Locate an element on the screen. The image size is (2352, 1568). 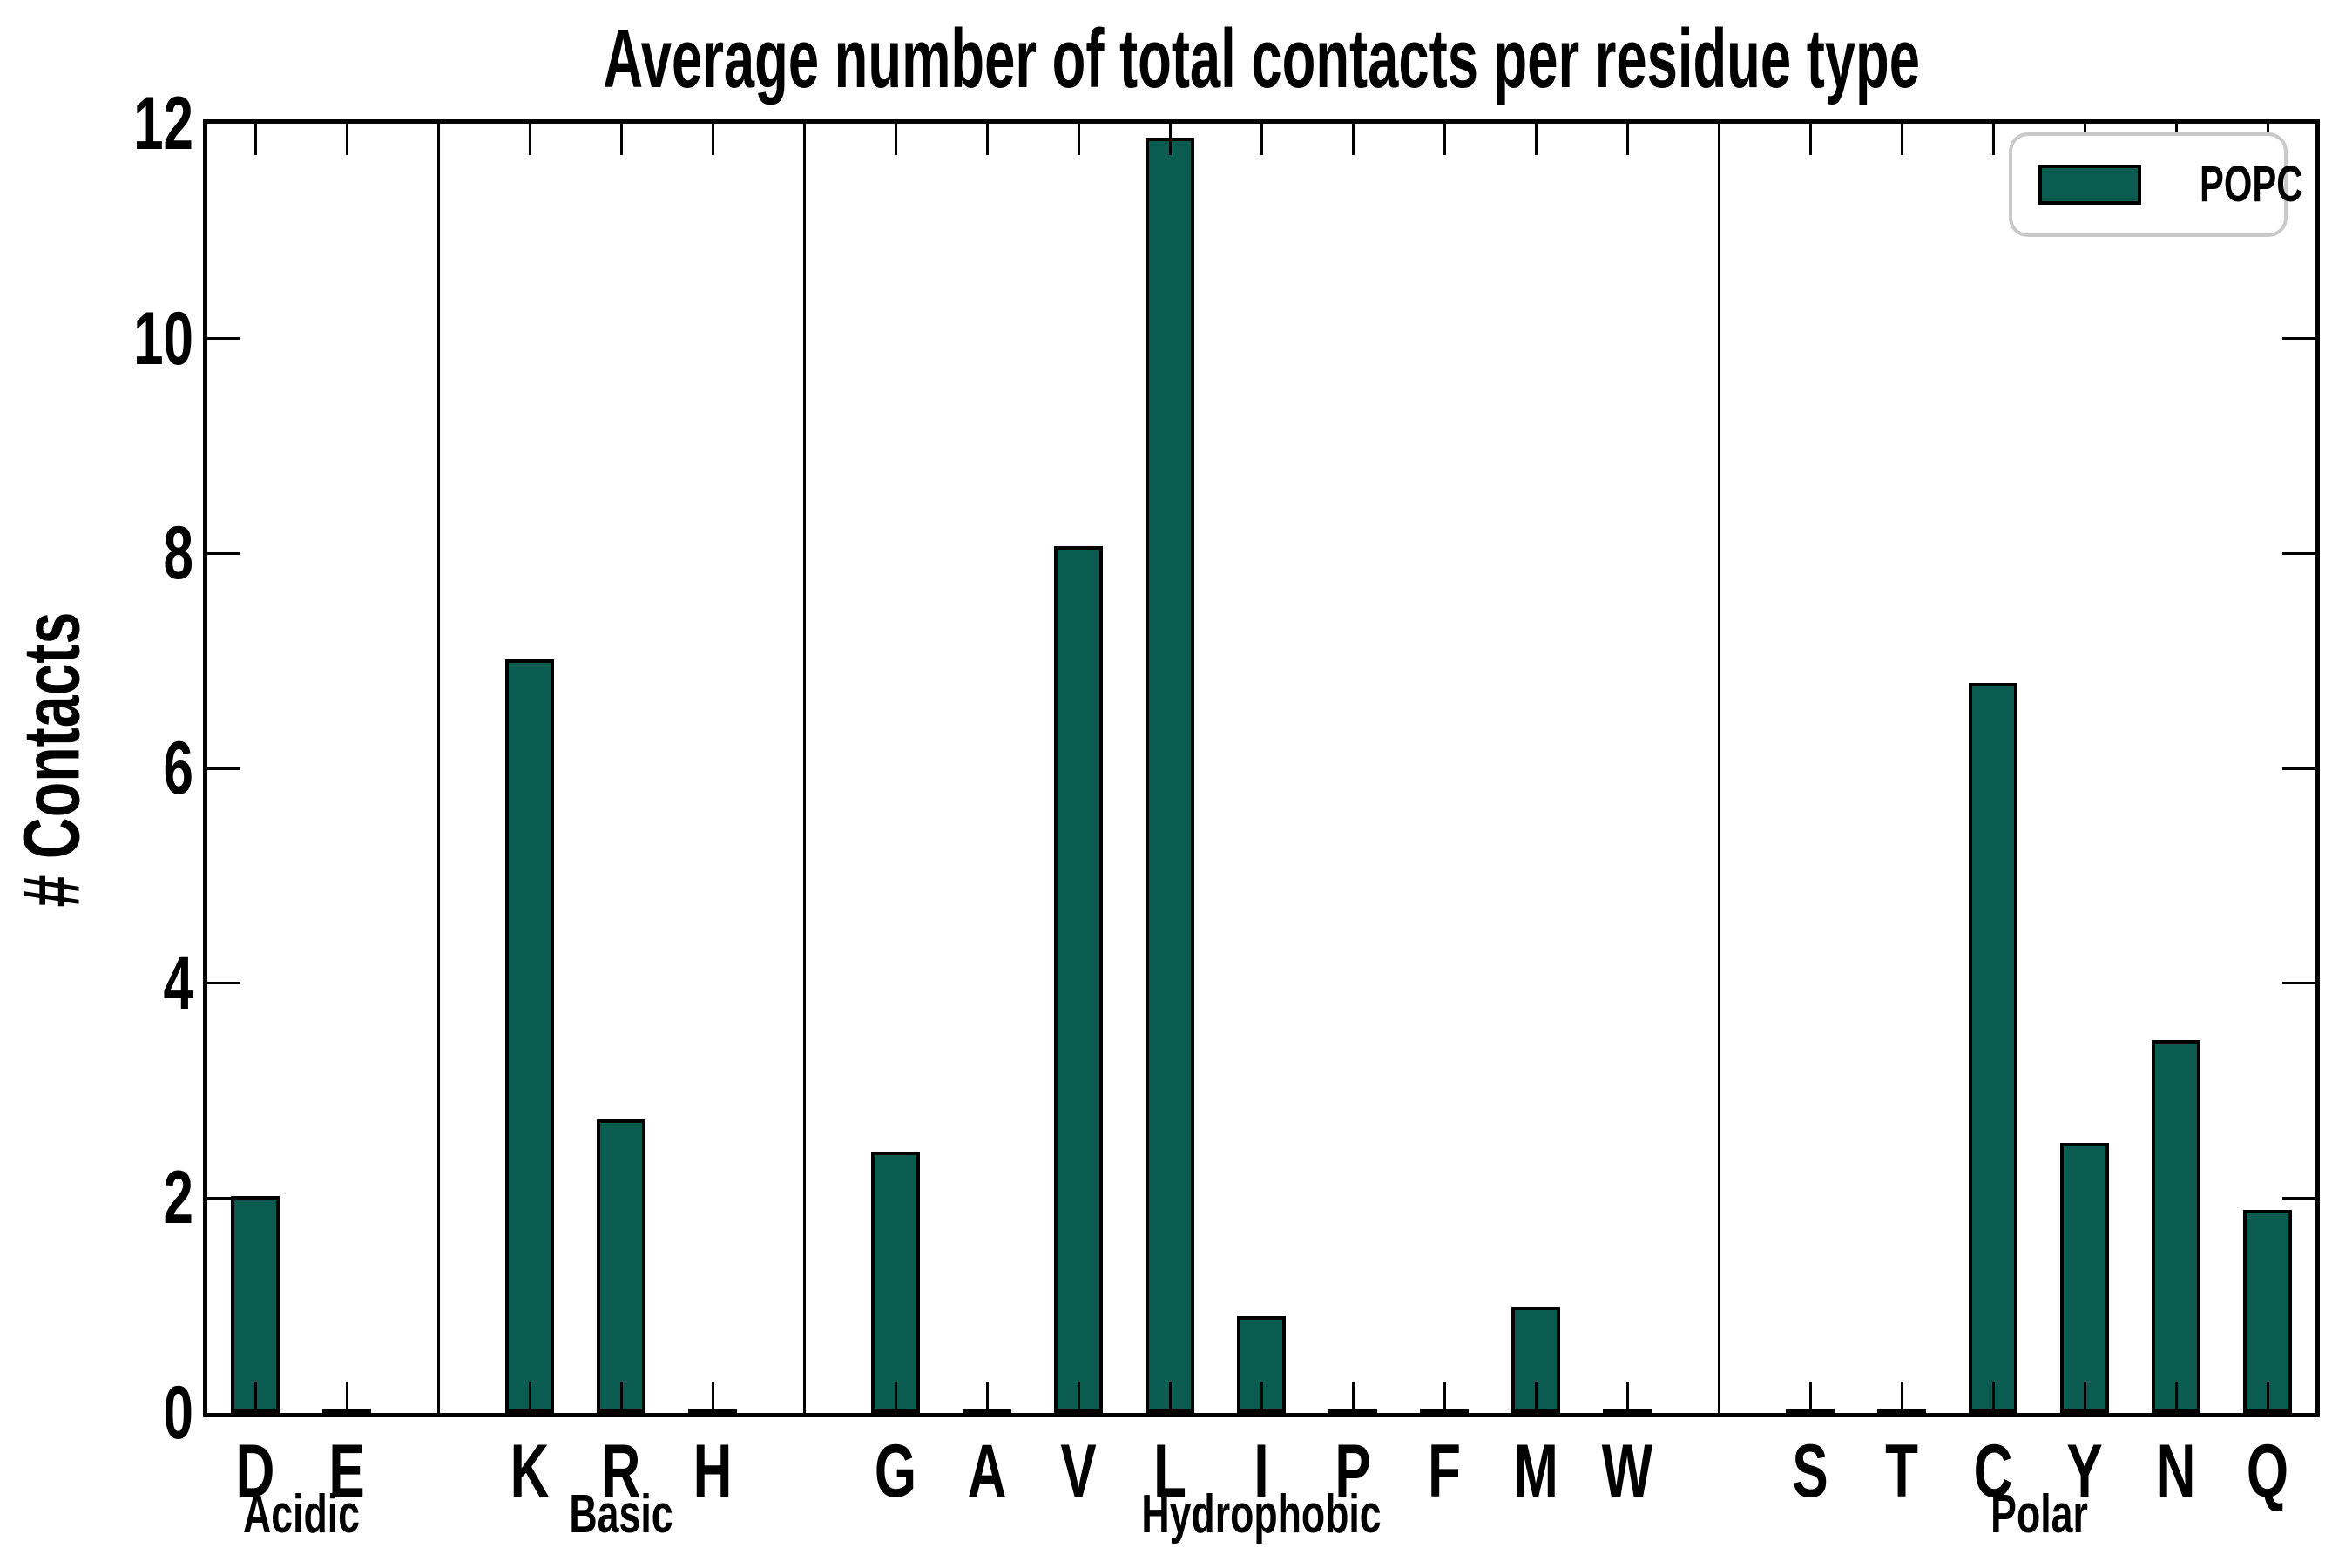
x-tick-label: I is located at coordinates (1261, 1471).